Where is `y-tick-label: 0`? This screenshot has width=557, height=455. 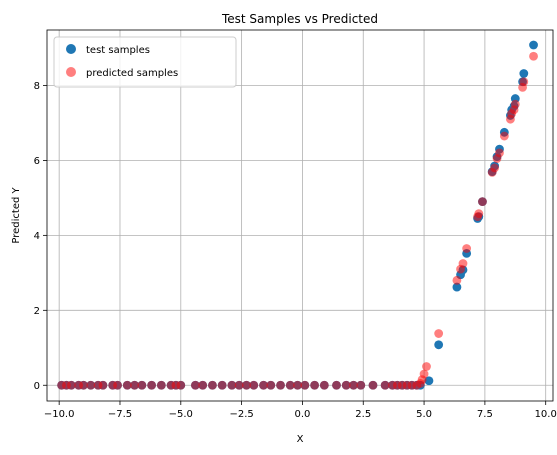 y-tick-label: 0 is located at coordinates (37, 386).